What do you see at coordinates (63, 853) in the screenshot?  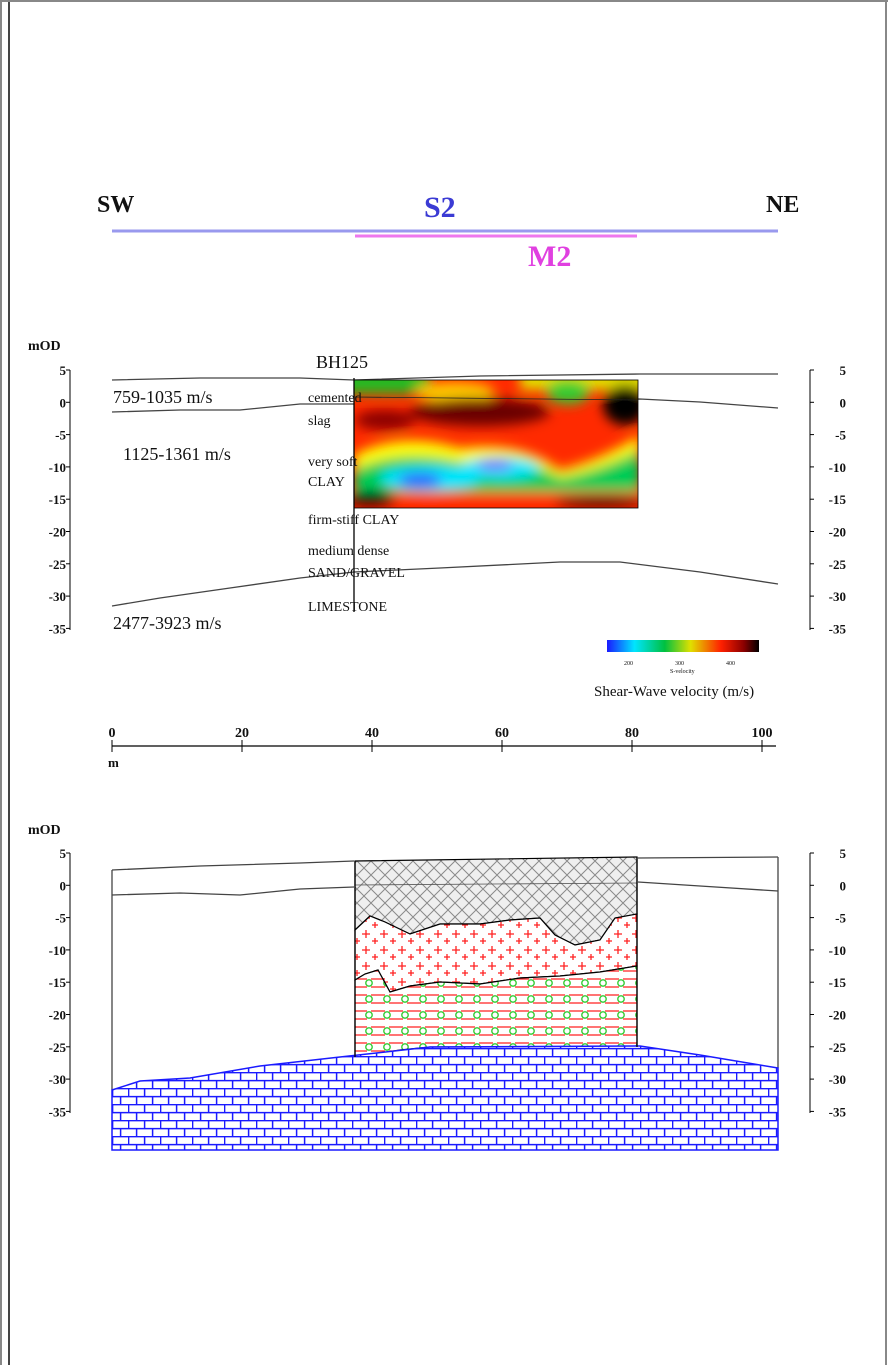 I see `bottom-y-left-tick-label: 5` at bounding box center [63, 853].